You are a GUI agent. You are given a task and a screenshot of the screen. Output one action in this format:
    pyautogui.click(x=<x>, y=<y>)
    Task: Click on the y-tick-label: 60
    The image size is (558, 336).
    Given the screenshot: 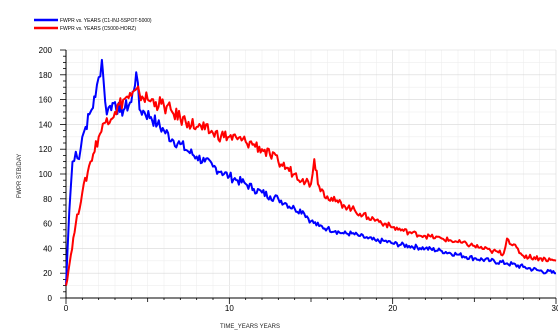 What is the action you would take?
    pyautogui.click(x=47, y=224)
    